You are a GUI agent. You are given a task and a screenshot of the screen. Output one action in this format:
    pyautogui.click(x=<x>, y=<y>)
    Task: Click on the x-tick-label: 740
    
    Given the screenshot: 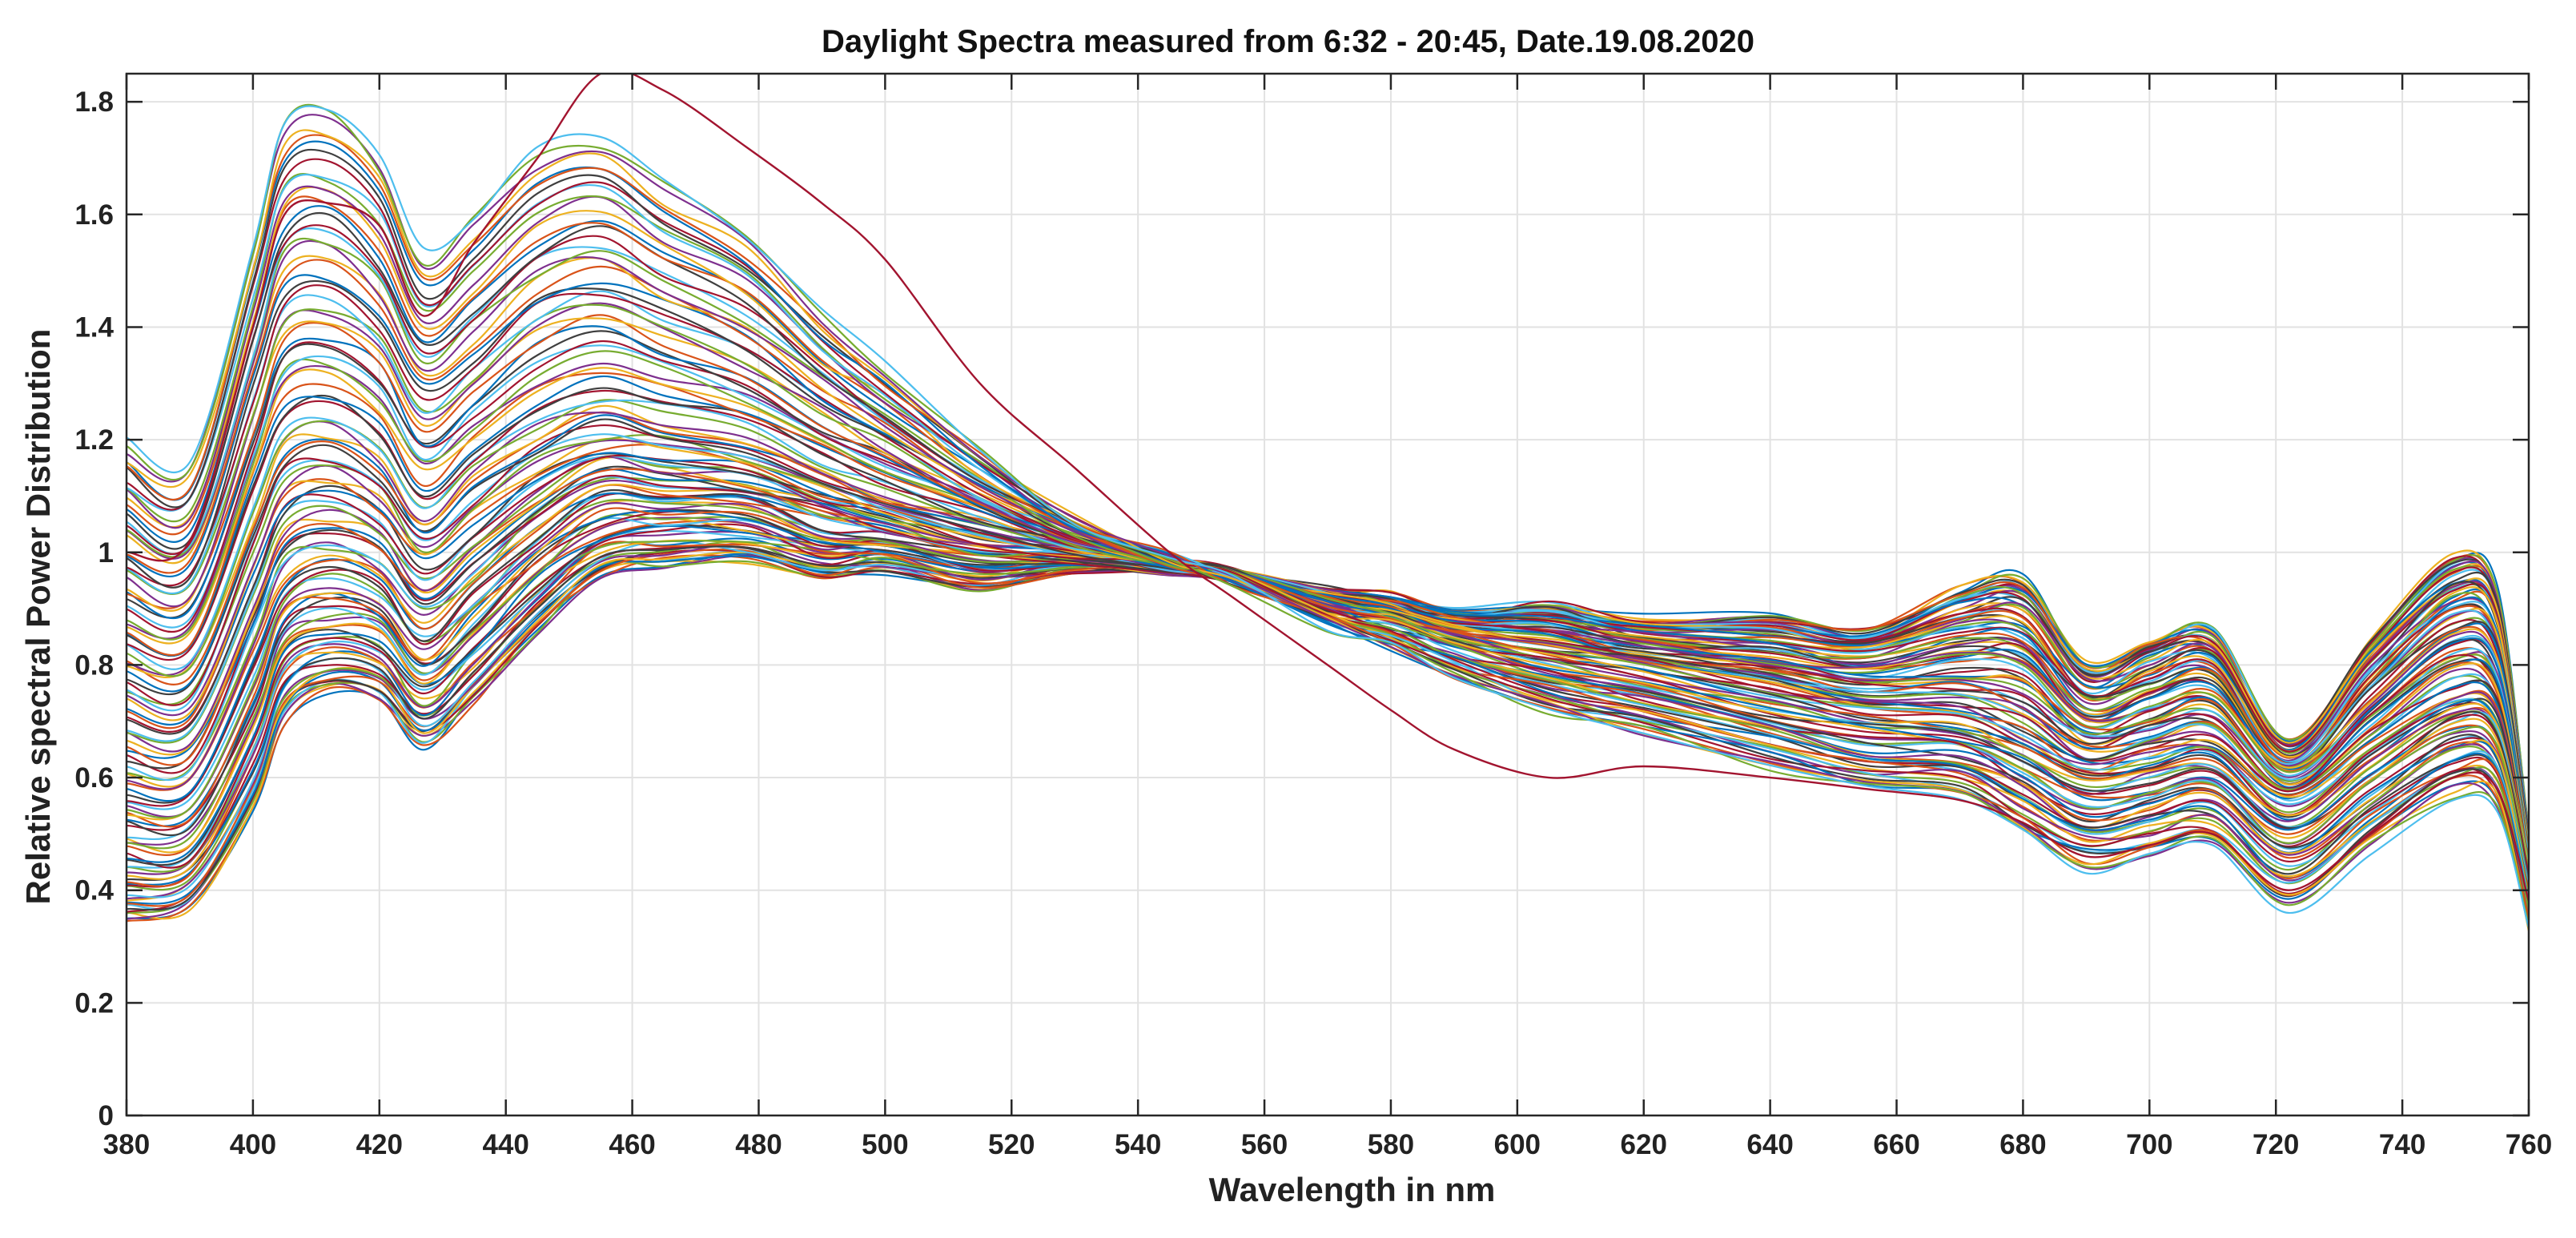 What is the action you would take?
    pyautogui.click(x=2402, y=1145)
    